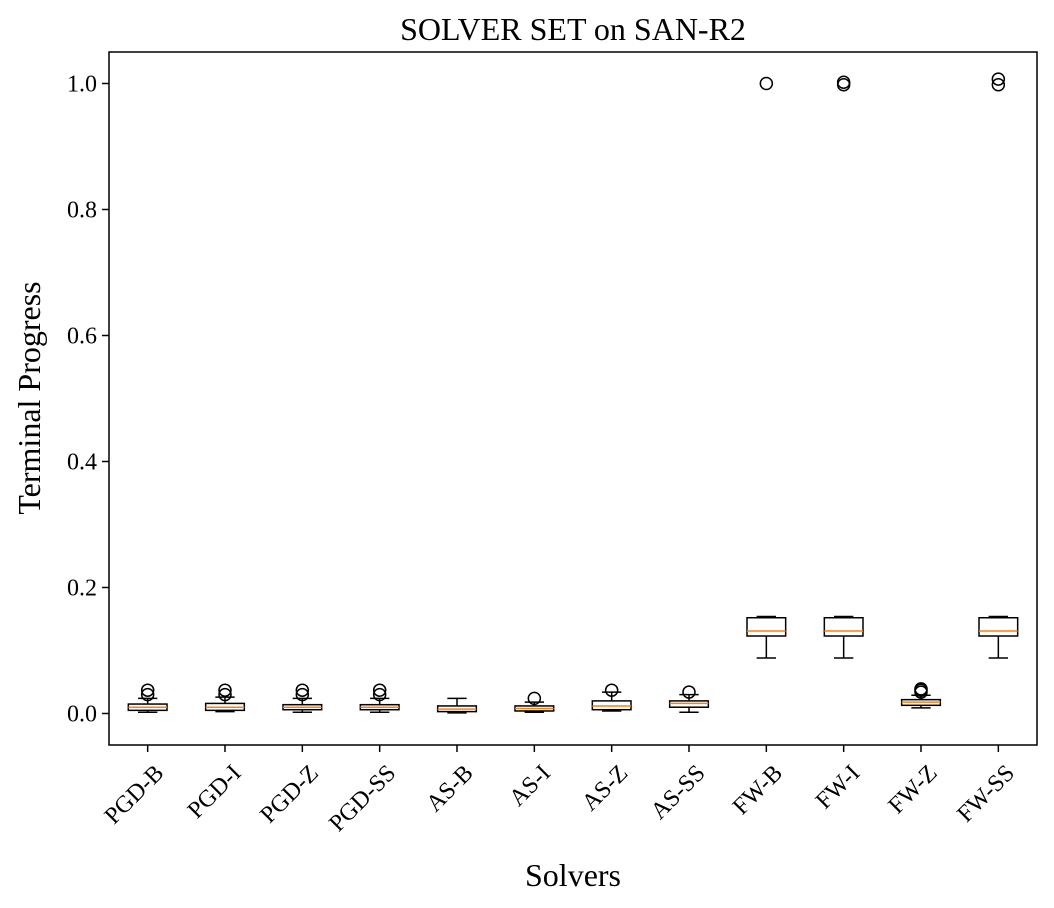 The width and height of the screenshot is (1054, 908). I want to click on y-tick-label: 0.4, so click(82, 463).